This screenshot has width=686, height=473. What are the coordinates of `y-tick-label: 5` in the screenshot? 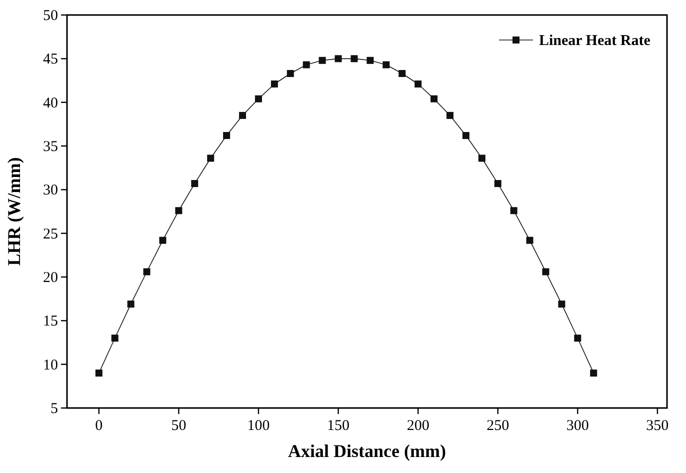 It's located at (54, 409).